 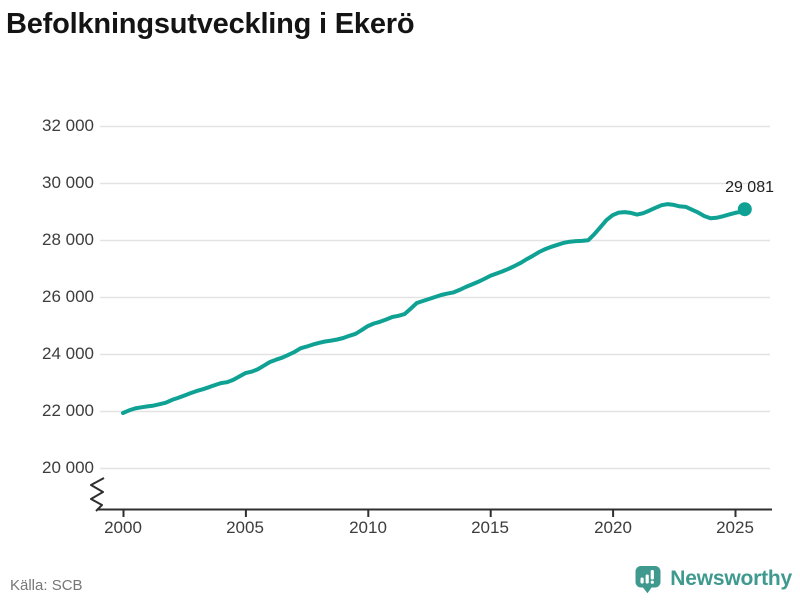 What do you see at coordinates (123, 527) in the screenshot?
I see `x-tick-label: 2000` at bounding box center [123, 527].